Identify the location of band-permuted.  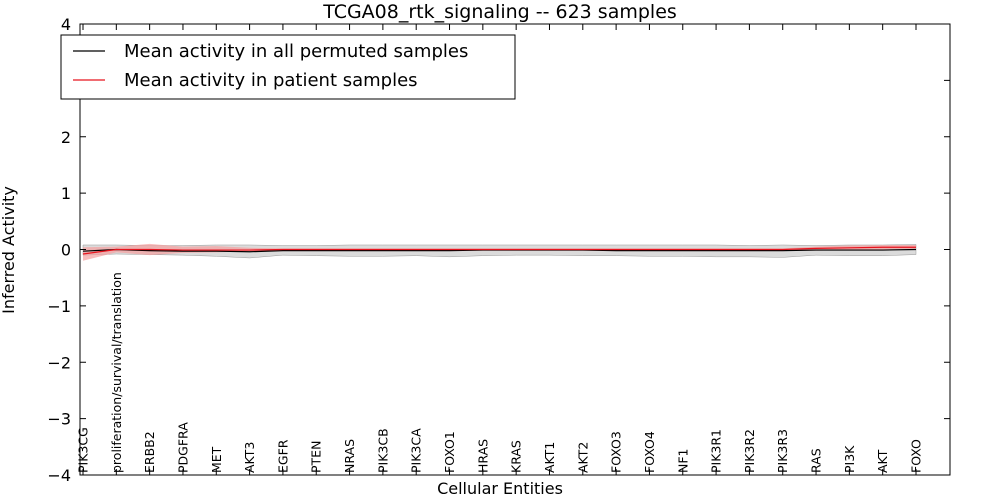
(499, 251).